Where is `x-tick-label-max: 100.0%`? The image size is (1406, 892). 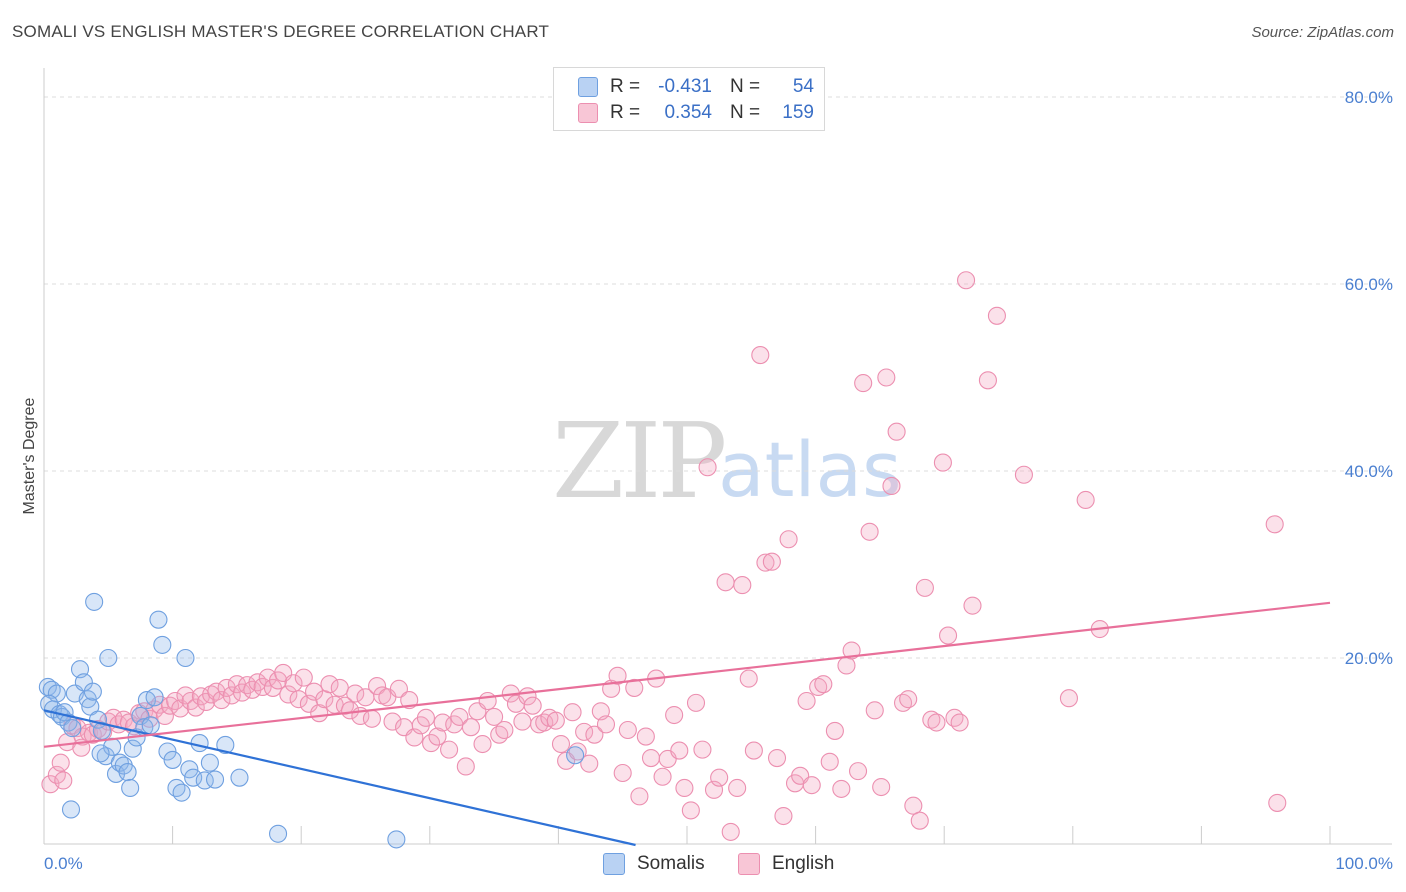 x-tick-label-max: 100.0% is located at coordinates (1364, 863).